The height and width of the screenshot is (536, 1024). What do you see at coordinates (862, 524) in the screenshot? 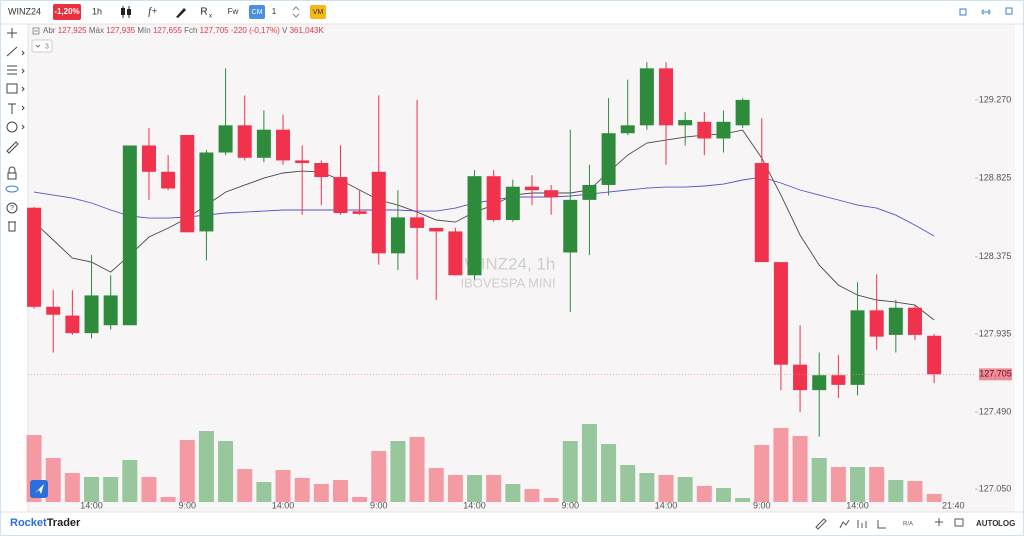
I see `bars-icon` at bounding box center [862, 524].